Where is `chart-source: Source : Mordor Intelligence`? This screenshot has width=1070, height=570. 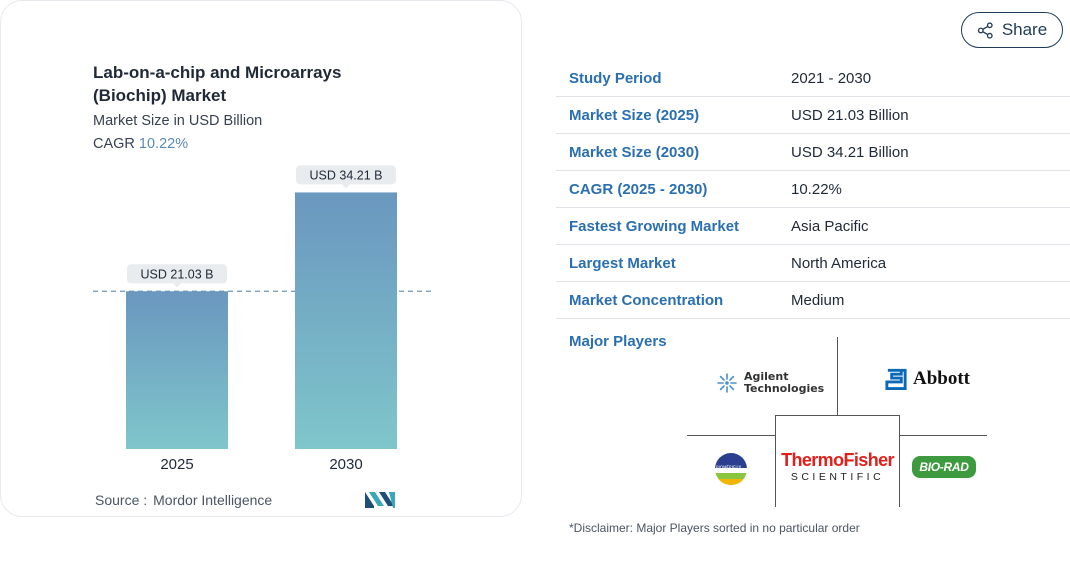
chart-source: Source : Mordor Intelligence is located at coordinates (183, 500).